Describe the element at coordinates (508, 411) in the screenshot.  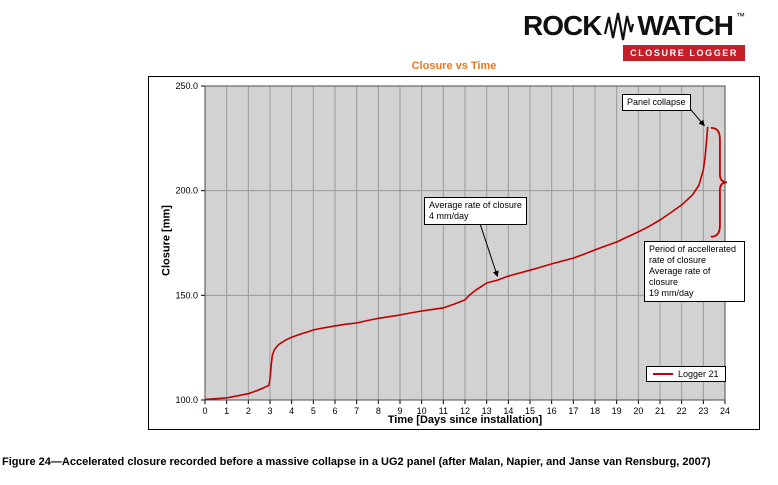
I see `svg-text: 14` at that location.